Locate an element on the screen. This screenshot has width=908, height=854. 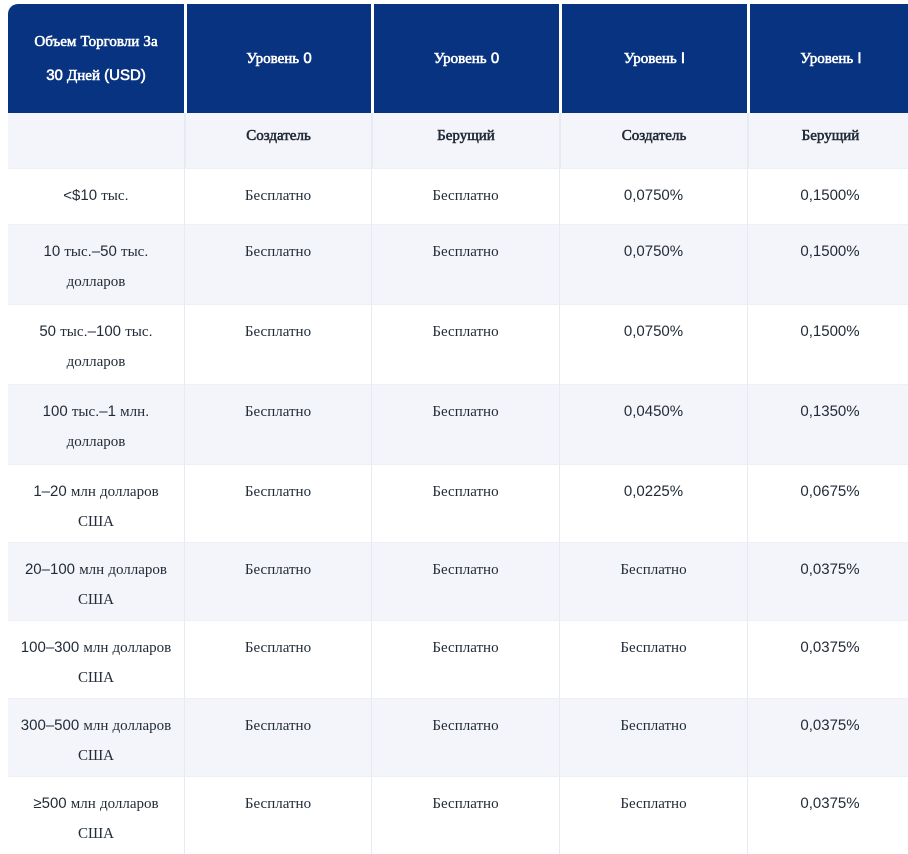
fee-cell: 0,0450% is located at coordinates (653, 424).